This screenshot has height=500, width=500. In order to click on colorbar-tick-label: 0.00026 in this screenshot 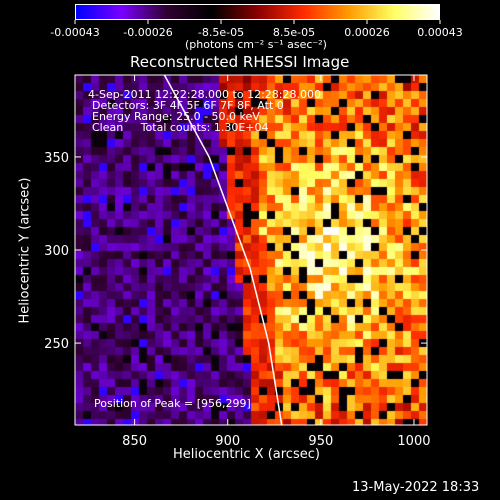, I will do `click(367, 32)`.